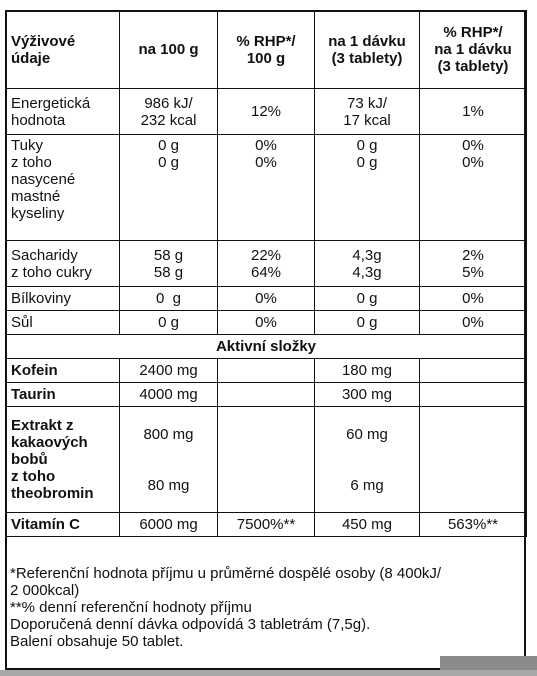 The width and height of the screenshot is (537, 676). I want to click on cell-salt-rhpdose: 0%, so click(473, 322).